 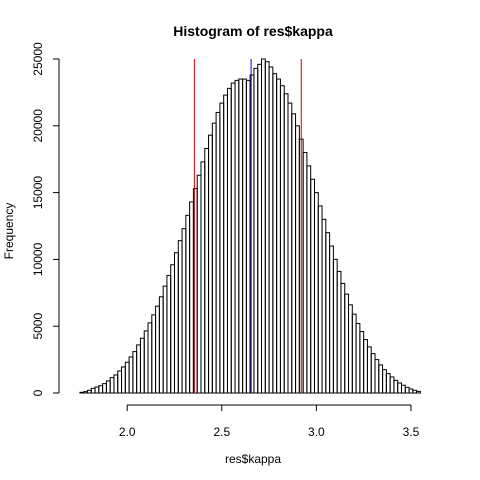 What do you see at coordinates (316, 432) in the screenshot?
I see `x-tick-label: 3.0` at bounding box center [316, 432].